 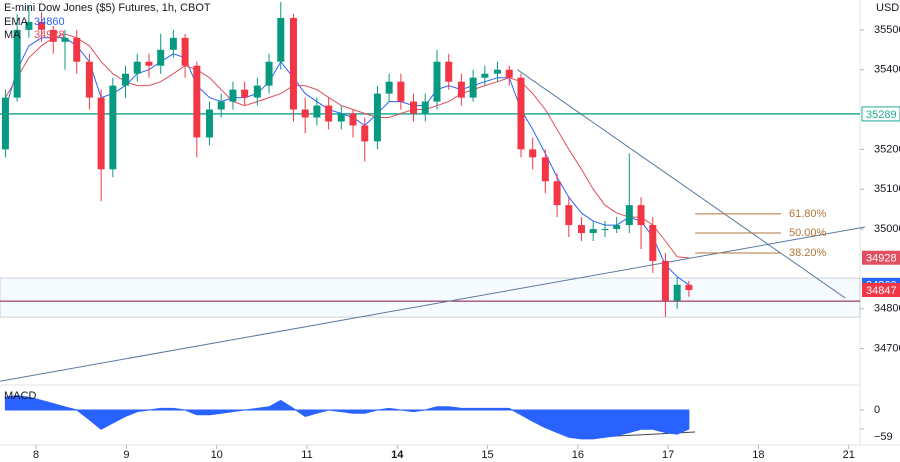 What do you see at coordinates (49, 22) in the screenshot?
I see `legend-ema-value: 34860` at bounding box center [49, 22].